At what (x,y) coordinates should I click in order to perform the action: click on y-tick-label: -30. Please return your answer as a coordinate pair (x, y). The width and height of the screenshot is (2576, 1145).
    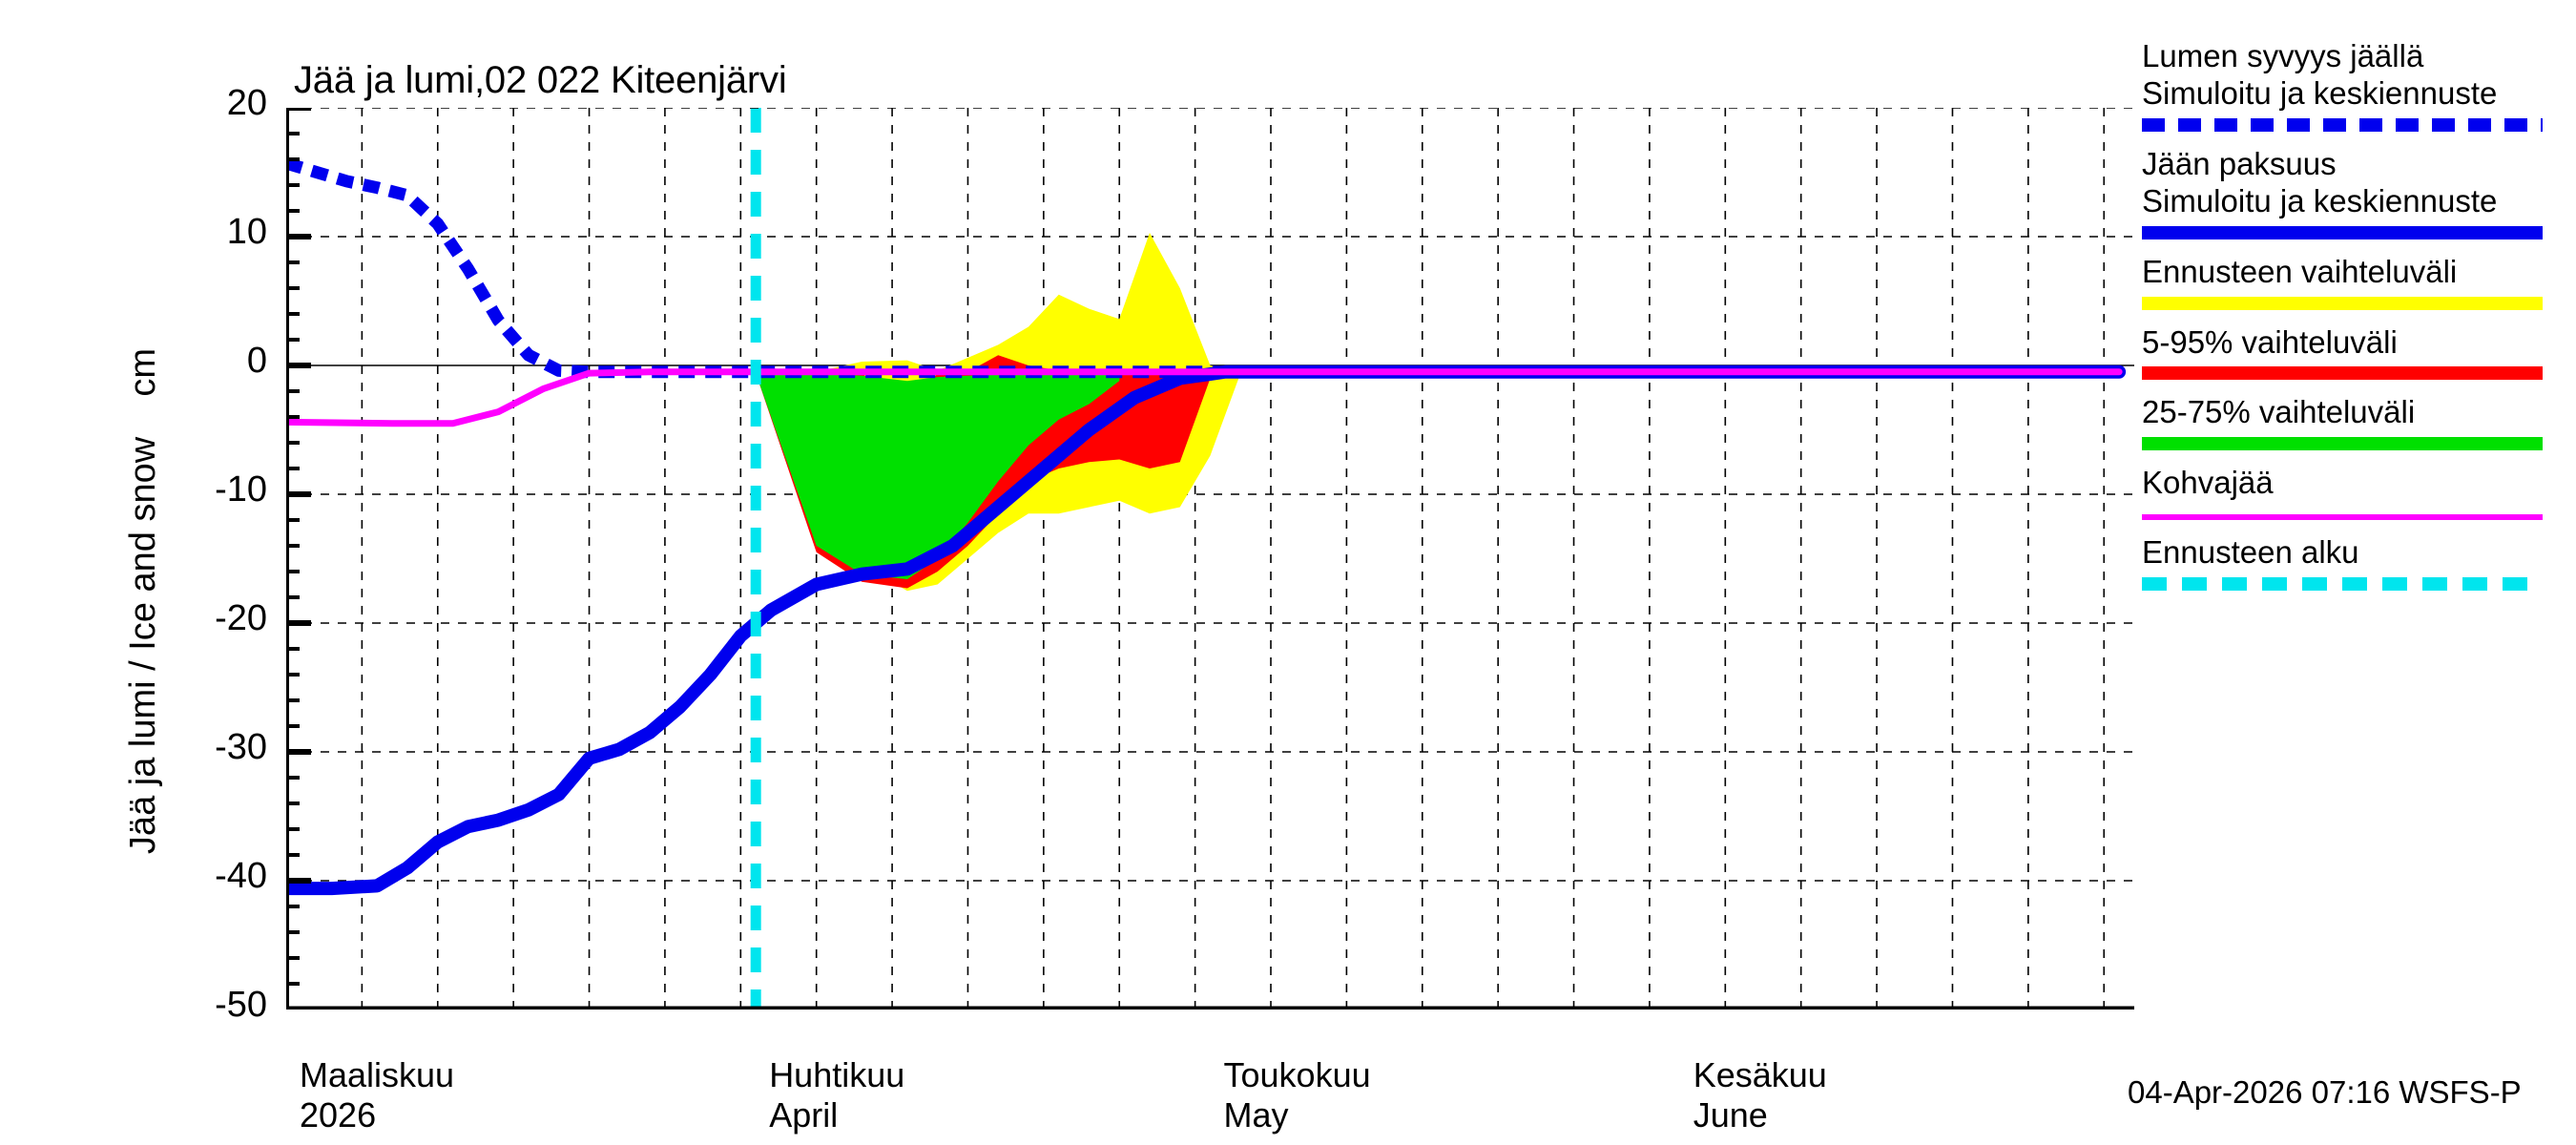
    Looking at the image, I should click on (241, 747).